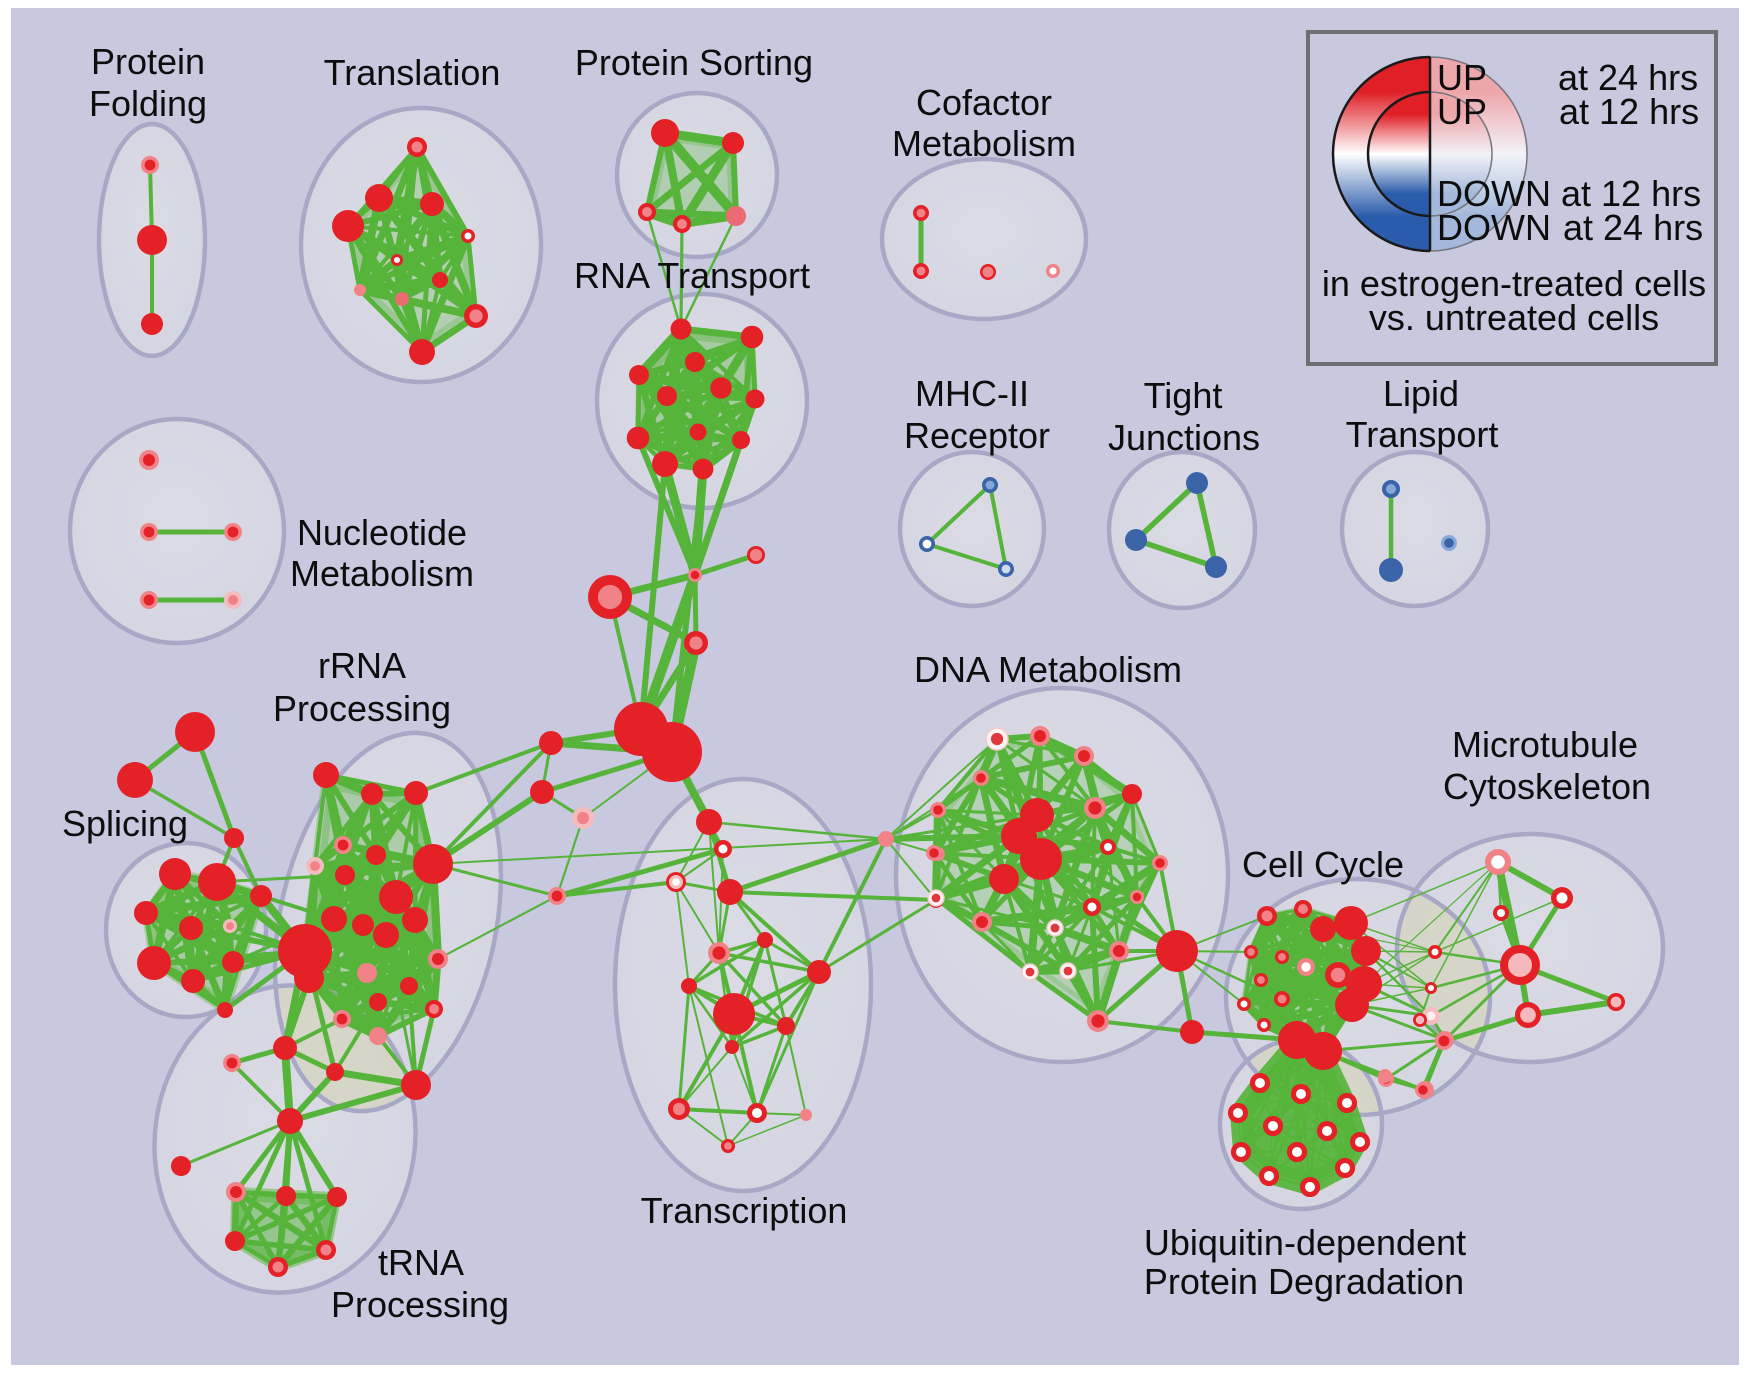 Image resolution: width=1750 pixels, height=1376 pixels. Describe the element at coordinates (694, 62) in the screenshot. I see `svg-text: Protein Sorting` at that location.